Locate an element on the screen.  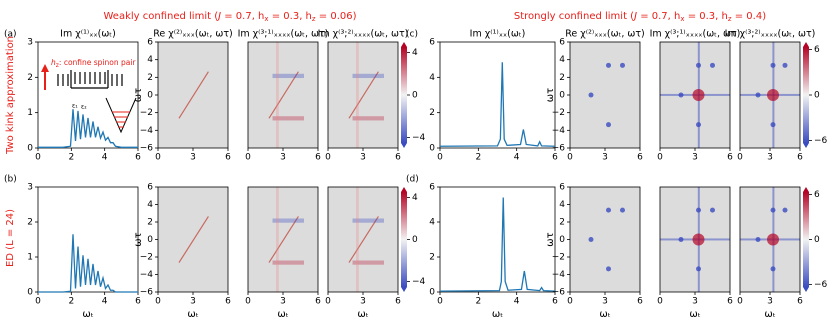
x-tick-label: 4 is located at coordinates (105, 302).